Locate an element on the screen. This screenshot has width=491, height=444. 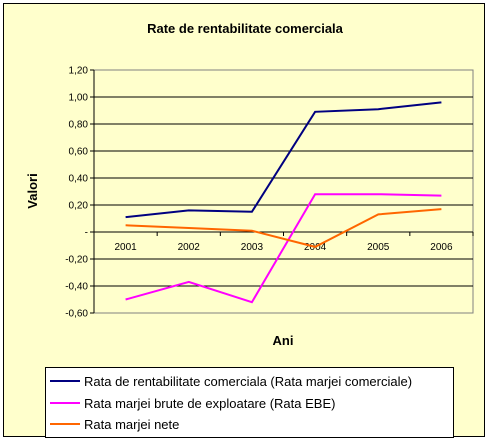
x-tick-label: 2006 is located at coordinates (441, 247).